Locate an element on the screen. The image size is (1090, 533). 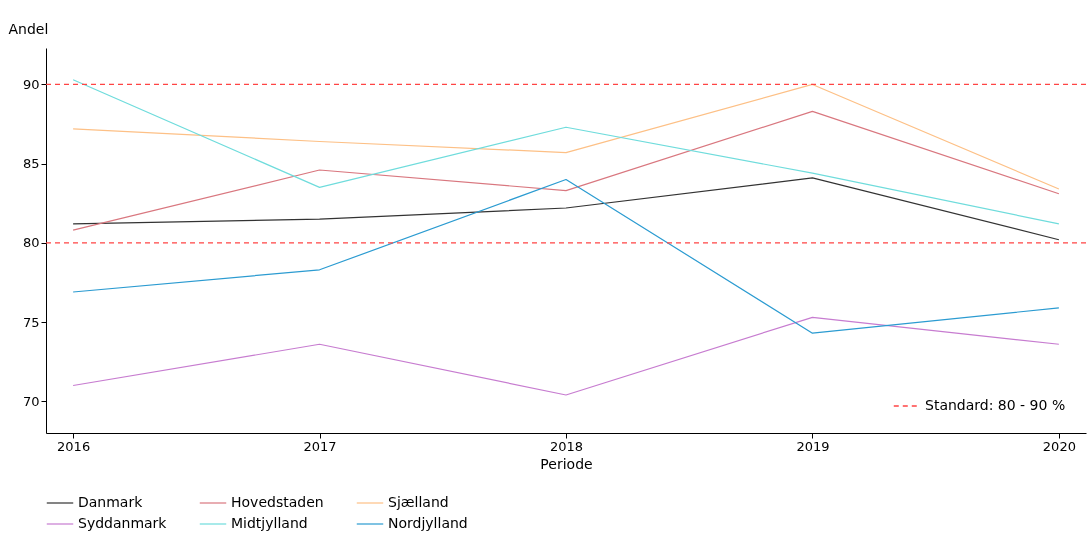
legend-label: Syddanmark is located at coordinates (123, 523).